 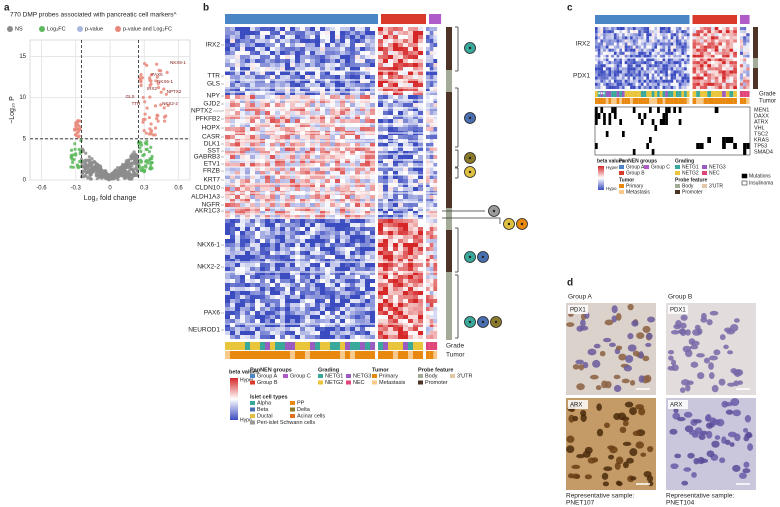 I want to click on tumor-cell, so click(x=327, y=355).